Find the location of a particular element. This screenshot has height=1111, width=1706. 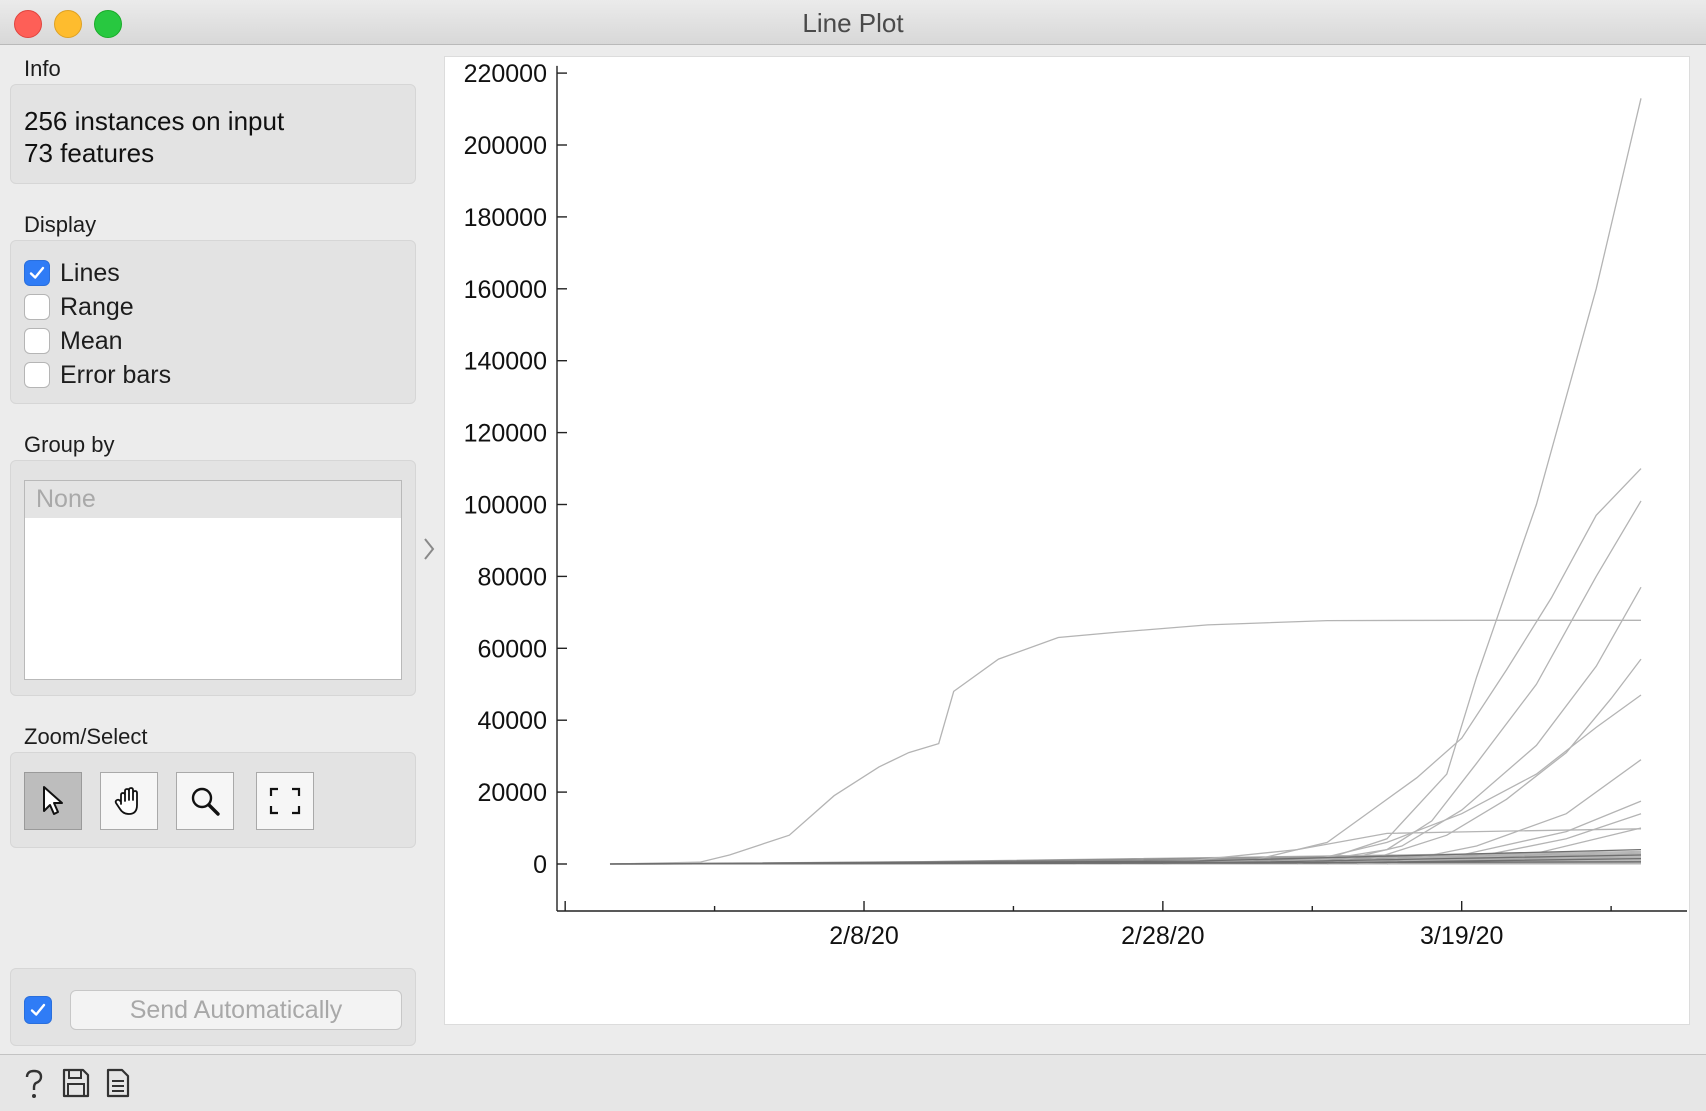

pan-tool-button is located at coordinates (129, 801).